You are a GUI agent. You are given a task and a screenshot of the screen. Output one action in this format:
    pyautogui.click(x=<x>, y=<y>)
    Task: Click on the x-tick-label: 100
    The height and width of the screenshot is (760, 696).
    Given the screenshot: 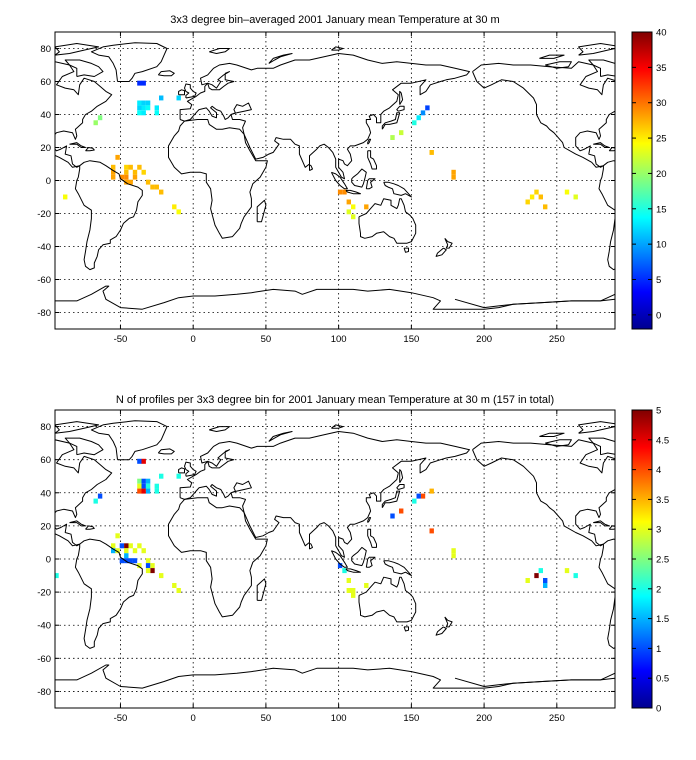 What is the action you would take?
    pyautogui.click(x=339, y=339)
    